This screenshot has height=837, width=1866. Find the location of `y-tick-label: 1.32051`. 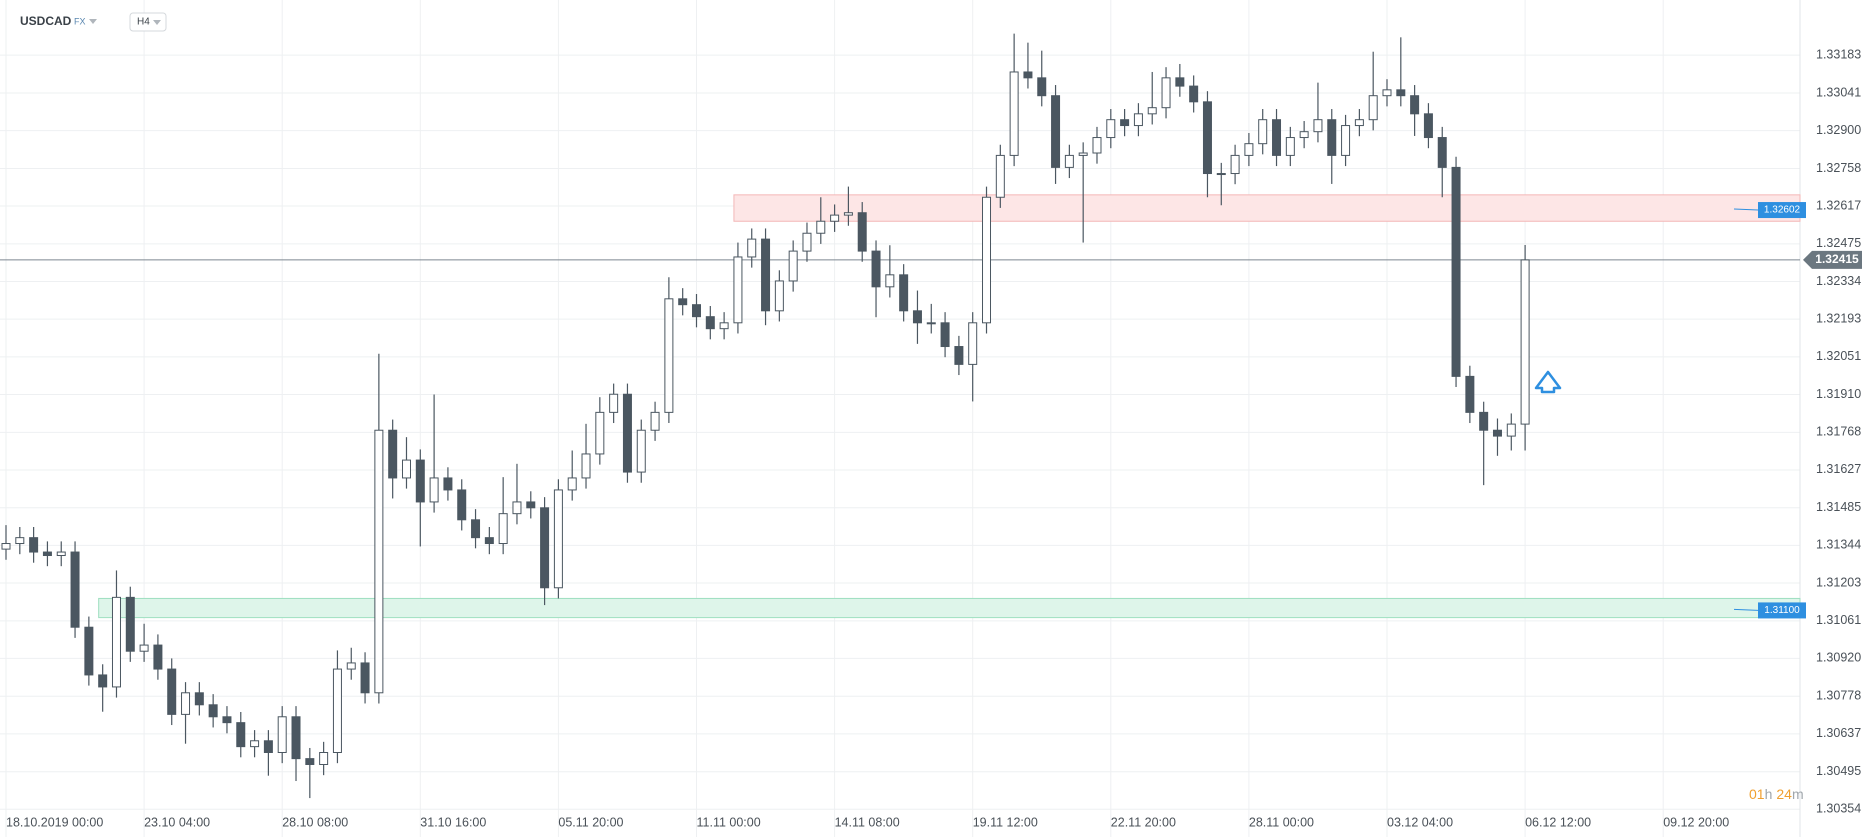

y-tick-label: 1.32051 is located at coordinates (1838, 356).